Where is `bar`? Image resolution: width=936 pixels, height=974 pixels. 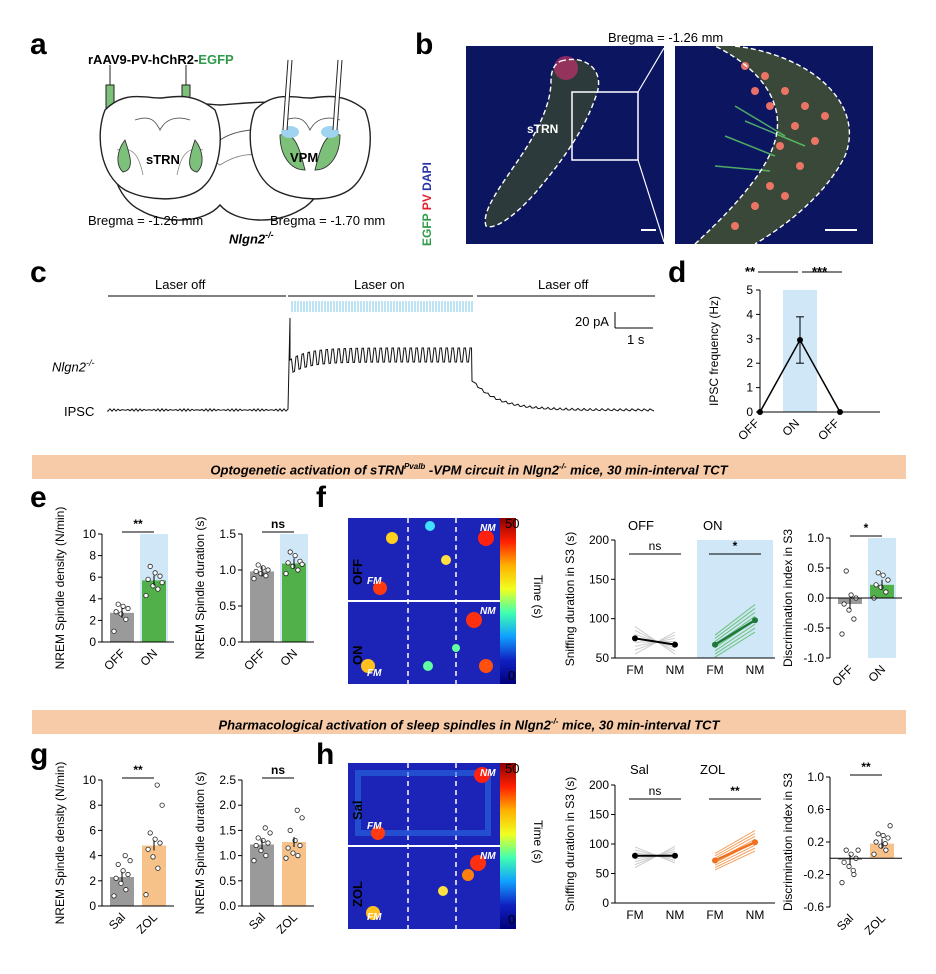 bar is located at coordinates (262, 875).